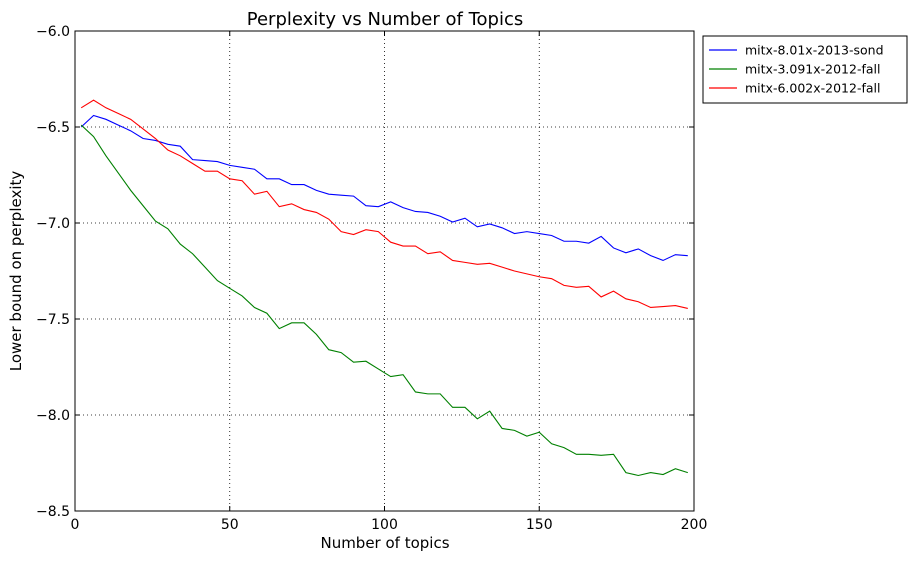 The image size is (915, 561). What do you see at coordinates (814, 50) in the screenshot?
I see `legend-label: mitx-8.01x-2013-sond` at bounding box center [814, 50].